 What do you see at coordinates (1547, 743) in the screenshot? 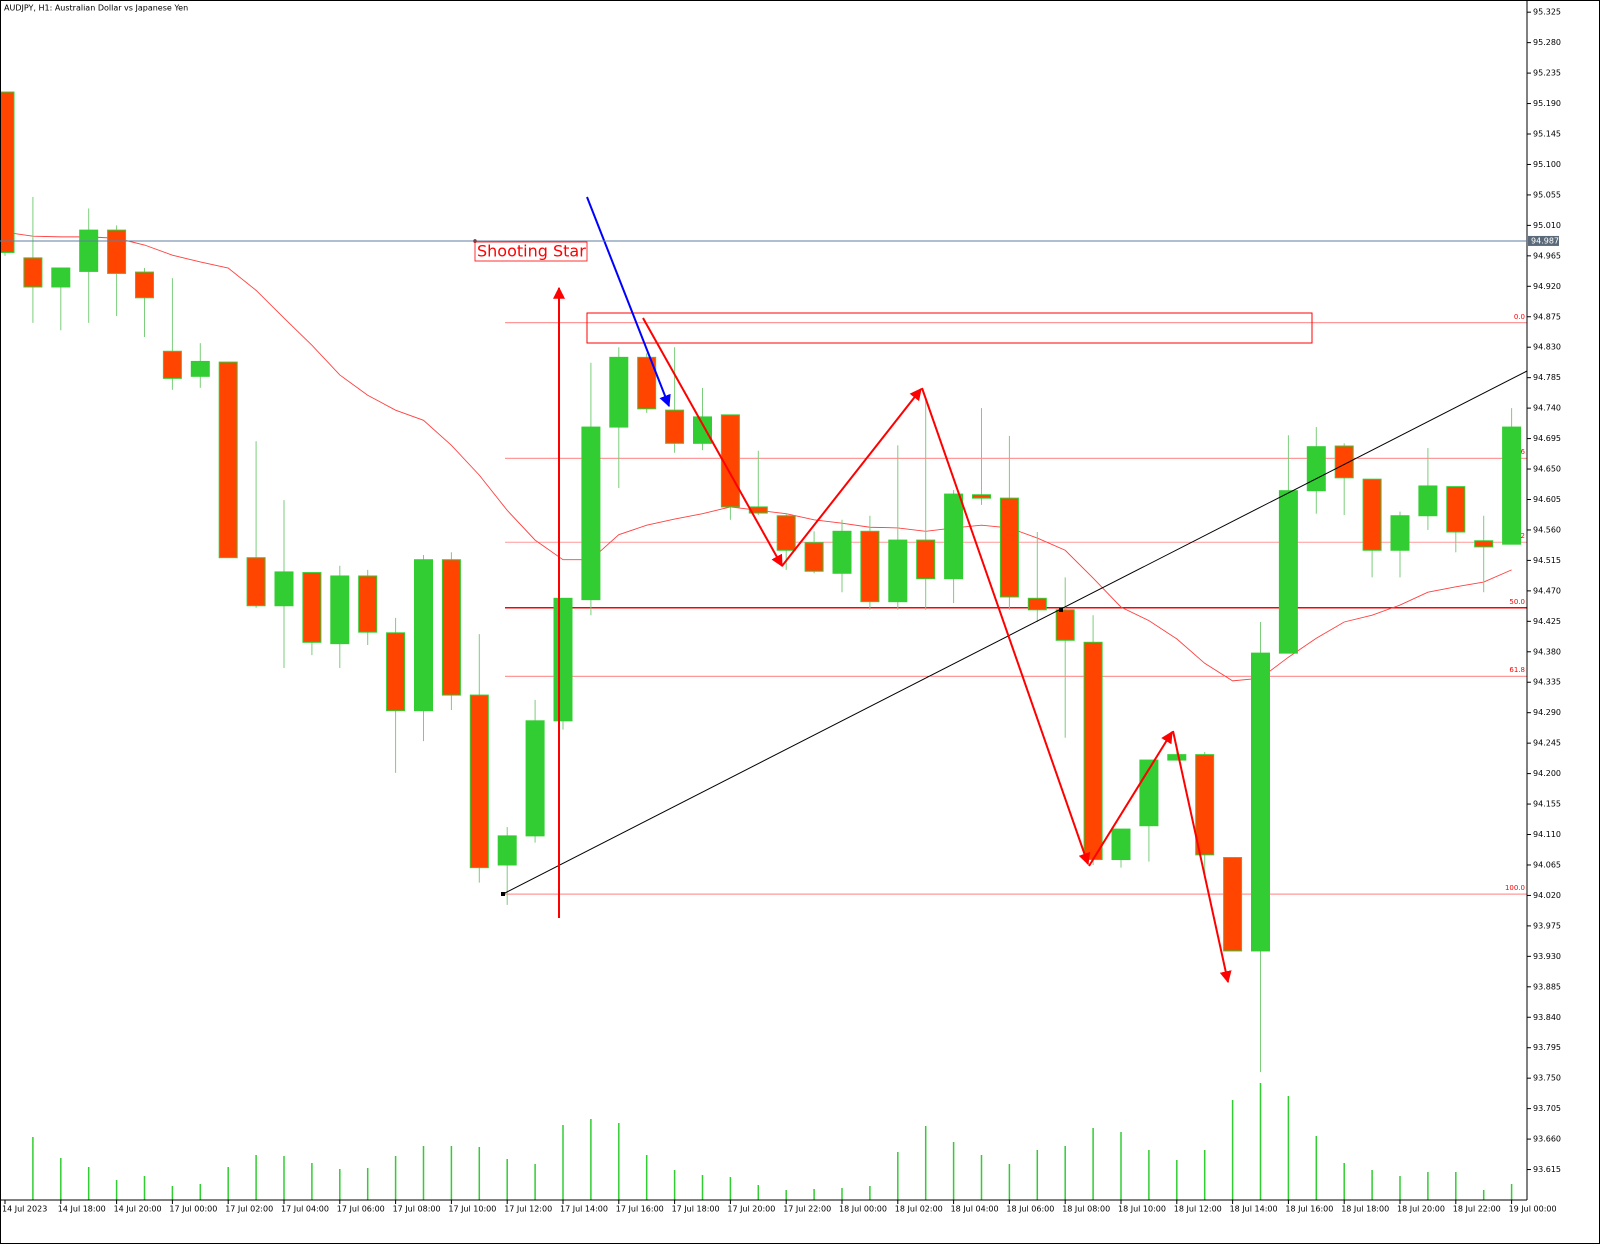
I see `y-tick-label: 94.245` at bounding box center [1547, 743].